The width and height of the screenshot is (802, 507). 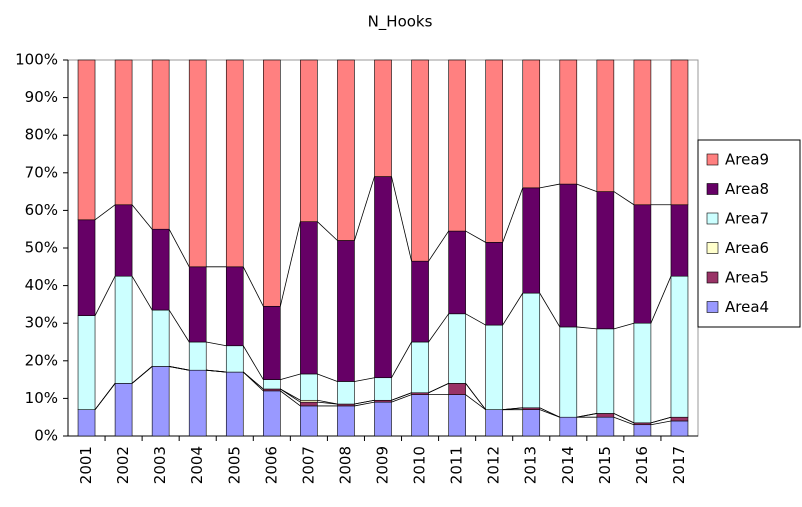 What do you see at coordinates (747, 219) in the screenshot?
I see `legend-label: Area7` at bounding box center [747, 219].